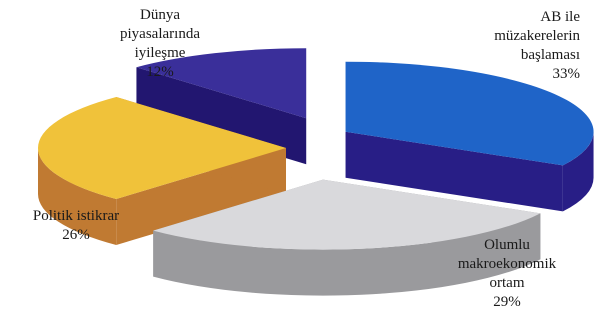 This screenshot has height=336, width=602. Describe the element at coordinates (160, 53) in the screenshot. I see `label-dunya-line-3: iyileşme` at that location.